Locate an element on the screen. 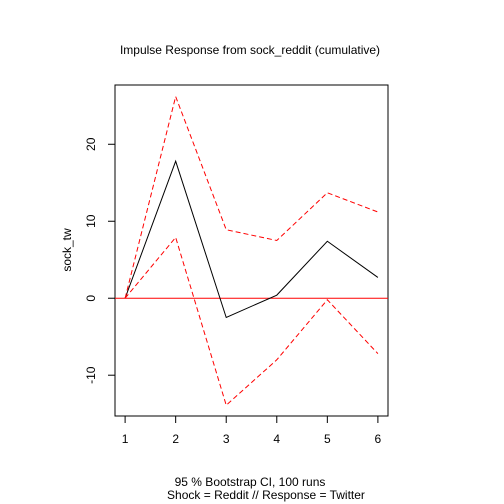 This screenshot has height=504, width=504. footer-line-ci: 95 % Bootstrap CI, 100 runs is located at coordinates (250, 482).